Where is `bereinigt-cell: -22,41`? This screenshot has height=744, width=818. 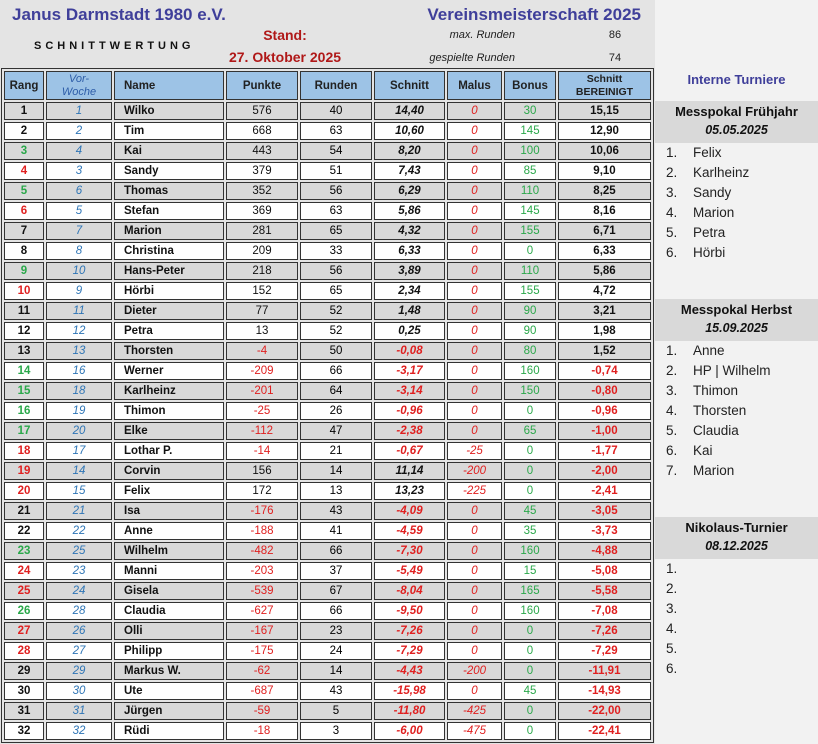
bereinigt-cell: -22,41 is located at coordinates (604, 731).